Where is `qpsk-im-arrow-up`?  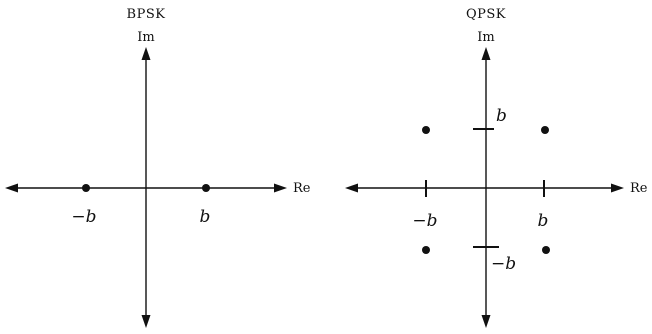 qpsk-im-arrow-up is located at coordinates (486, 53).